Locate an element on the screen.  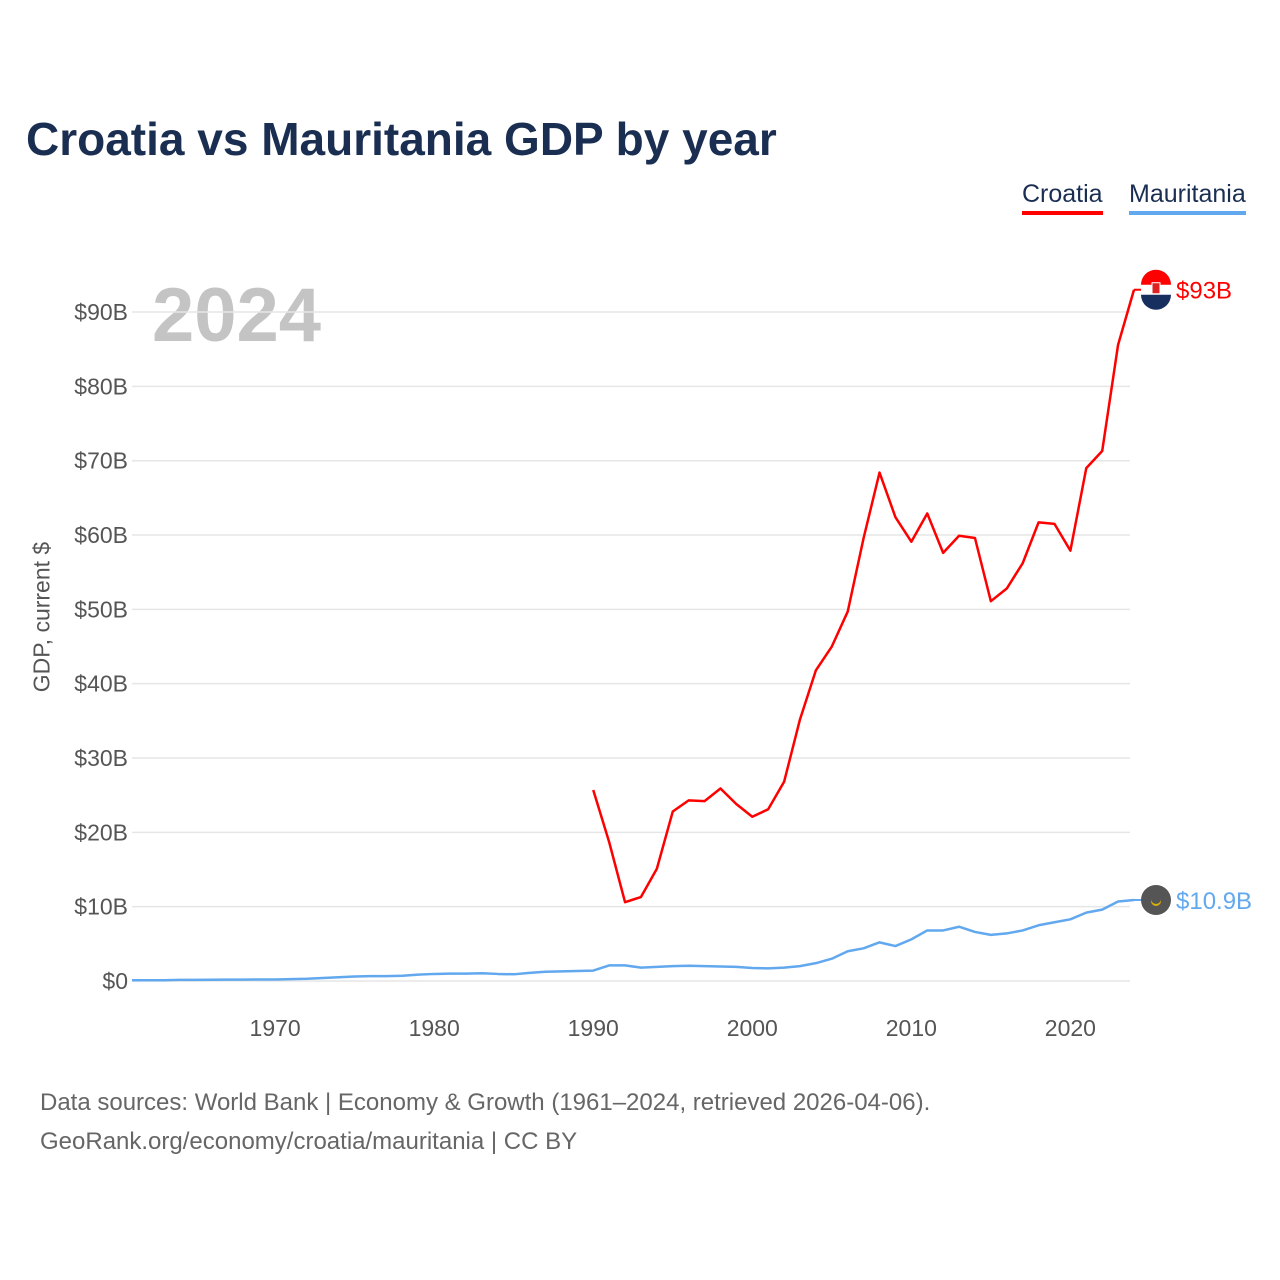
legend-mauritania: Mauritania is located at coordinates (1187, 197).